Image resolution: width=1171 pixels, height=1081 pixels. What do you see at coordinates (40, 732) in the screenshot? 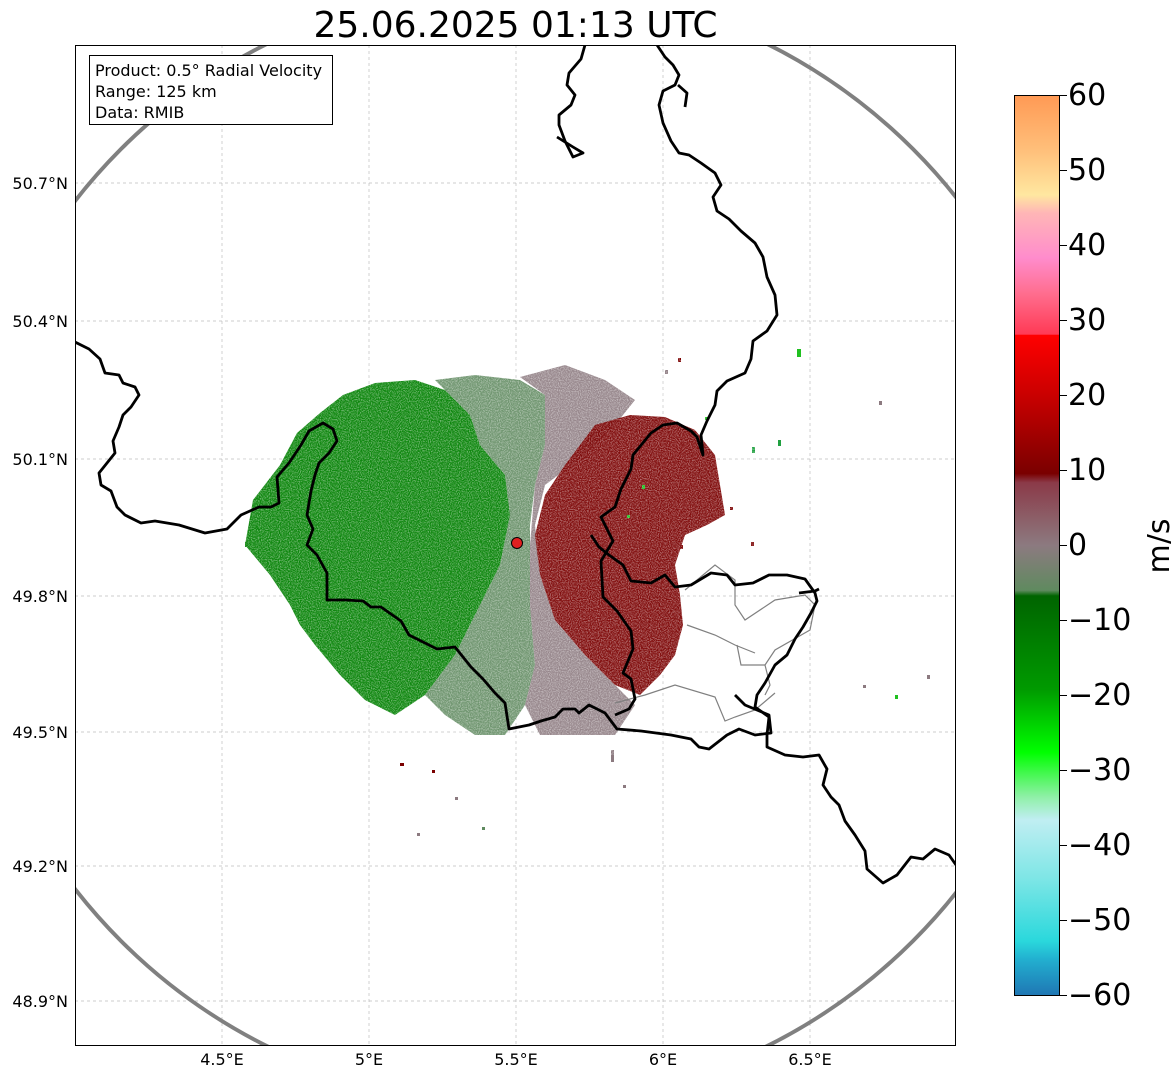
I see `y-tick-label: 49.5°N` at bounding box center [40, 732].